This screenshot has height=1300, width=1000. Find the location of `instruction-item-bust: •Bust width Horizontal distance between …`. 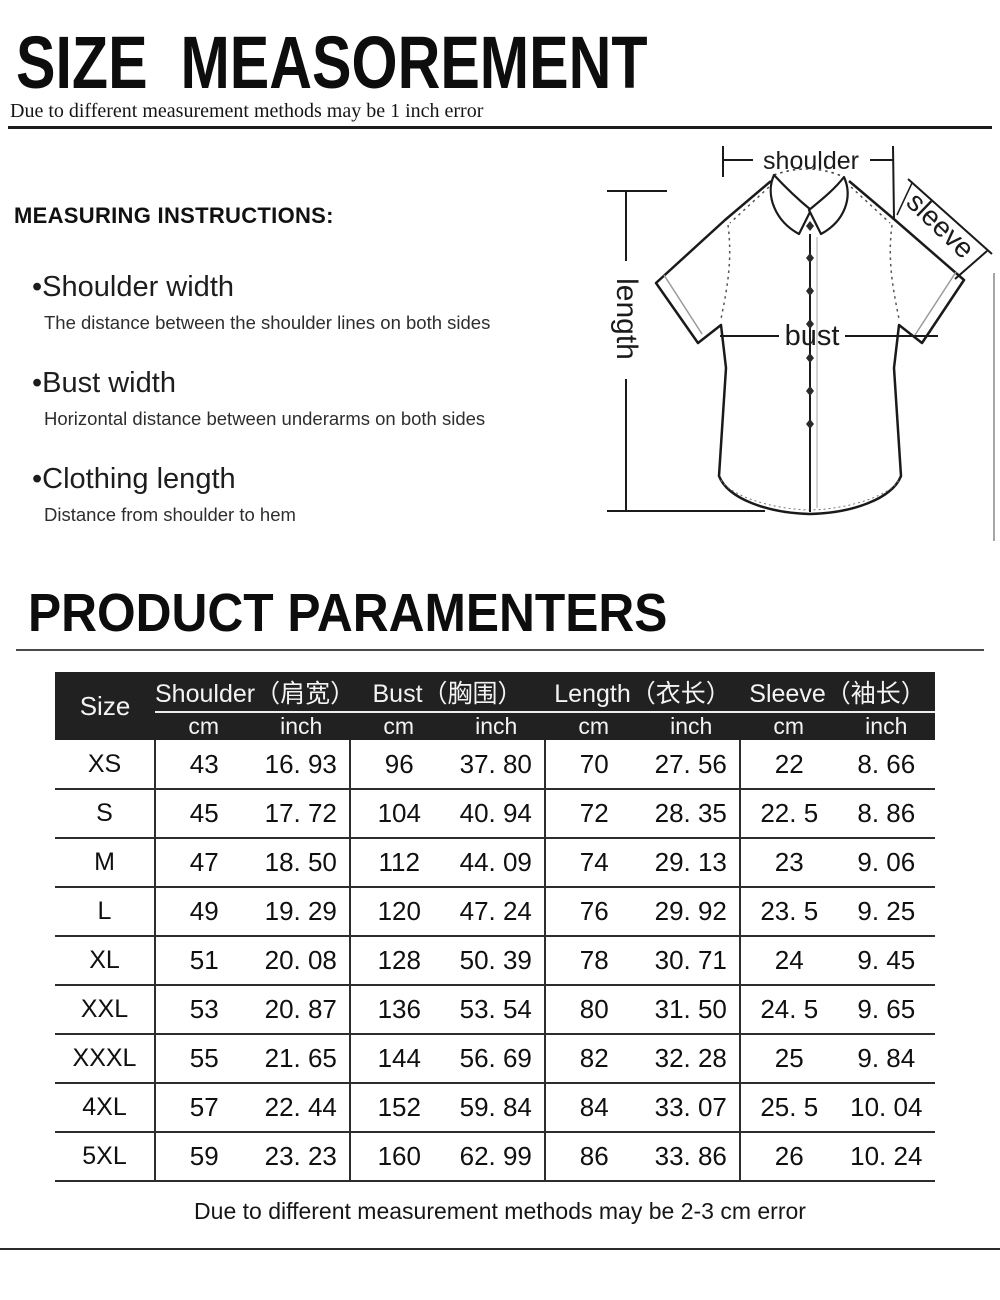

instruction-item-bust: •Bust width Horizontal distance between … is located at coordinates (259, 398).